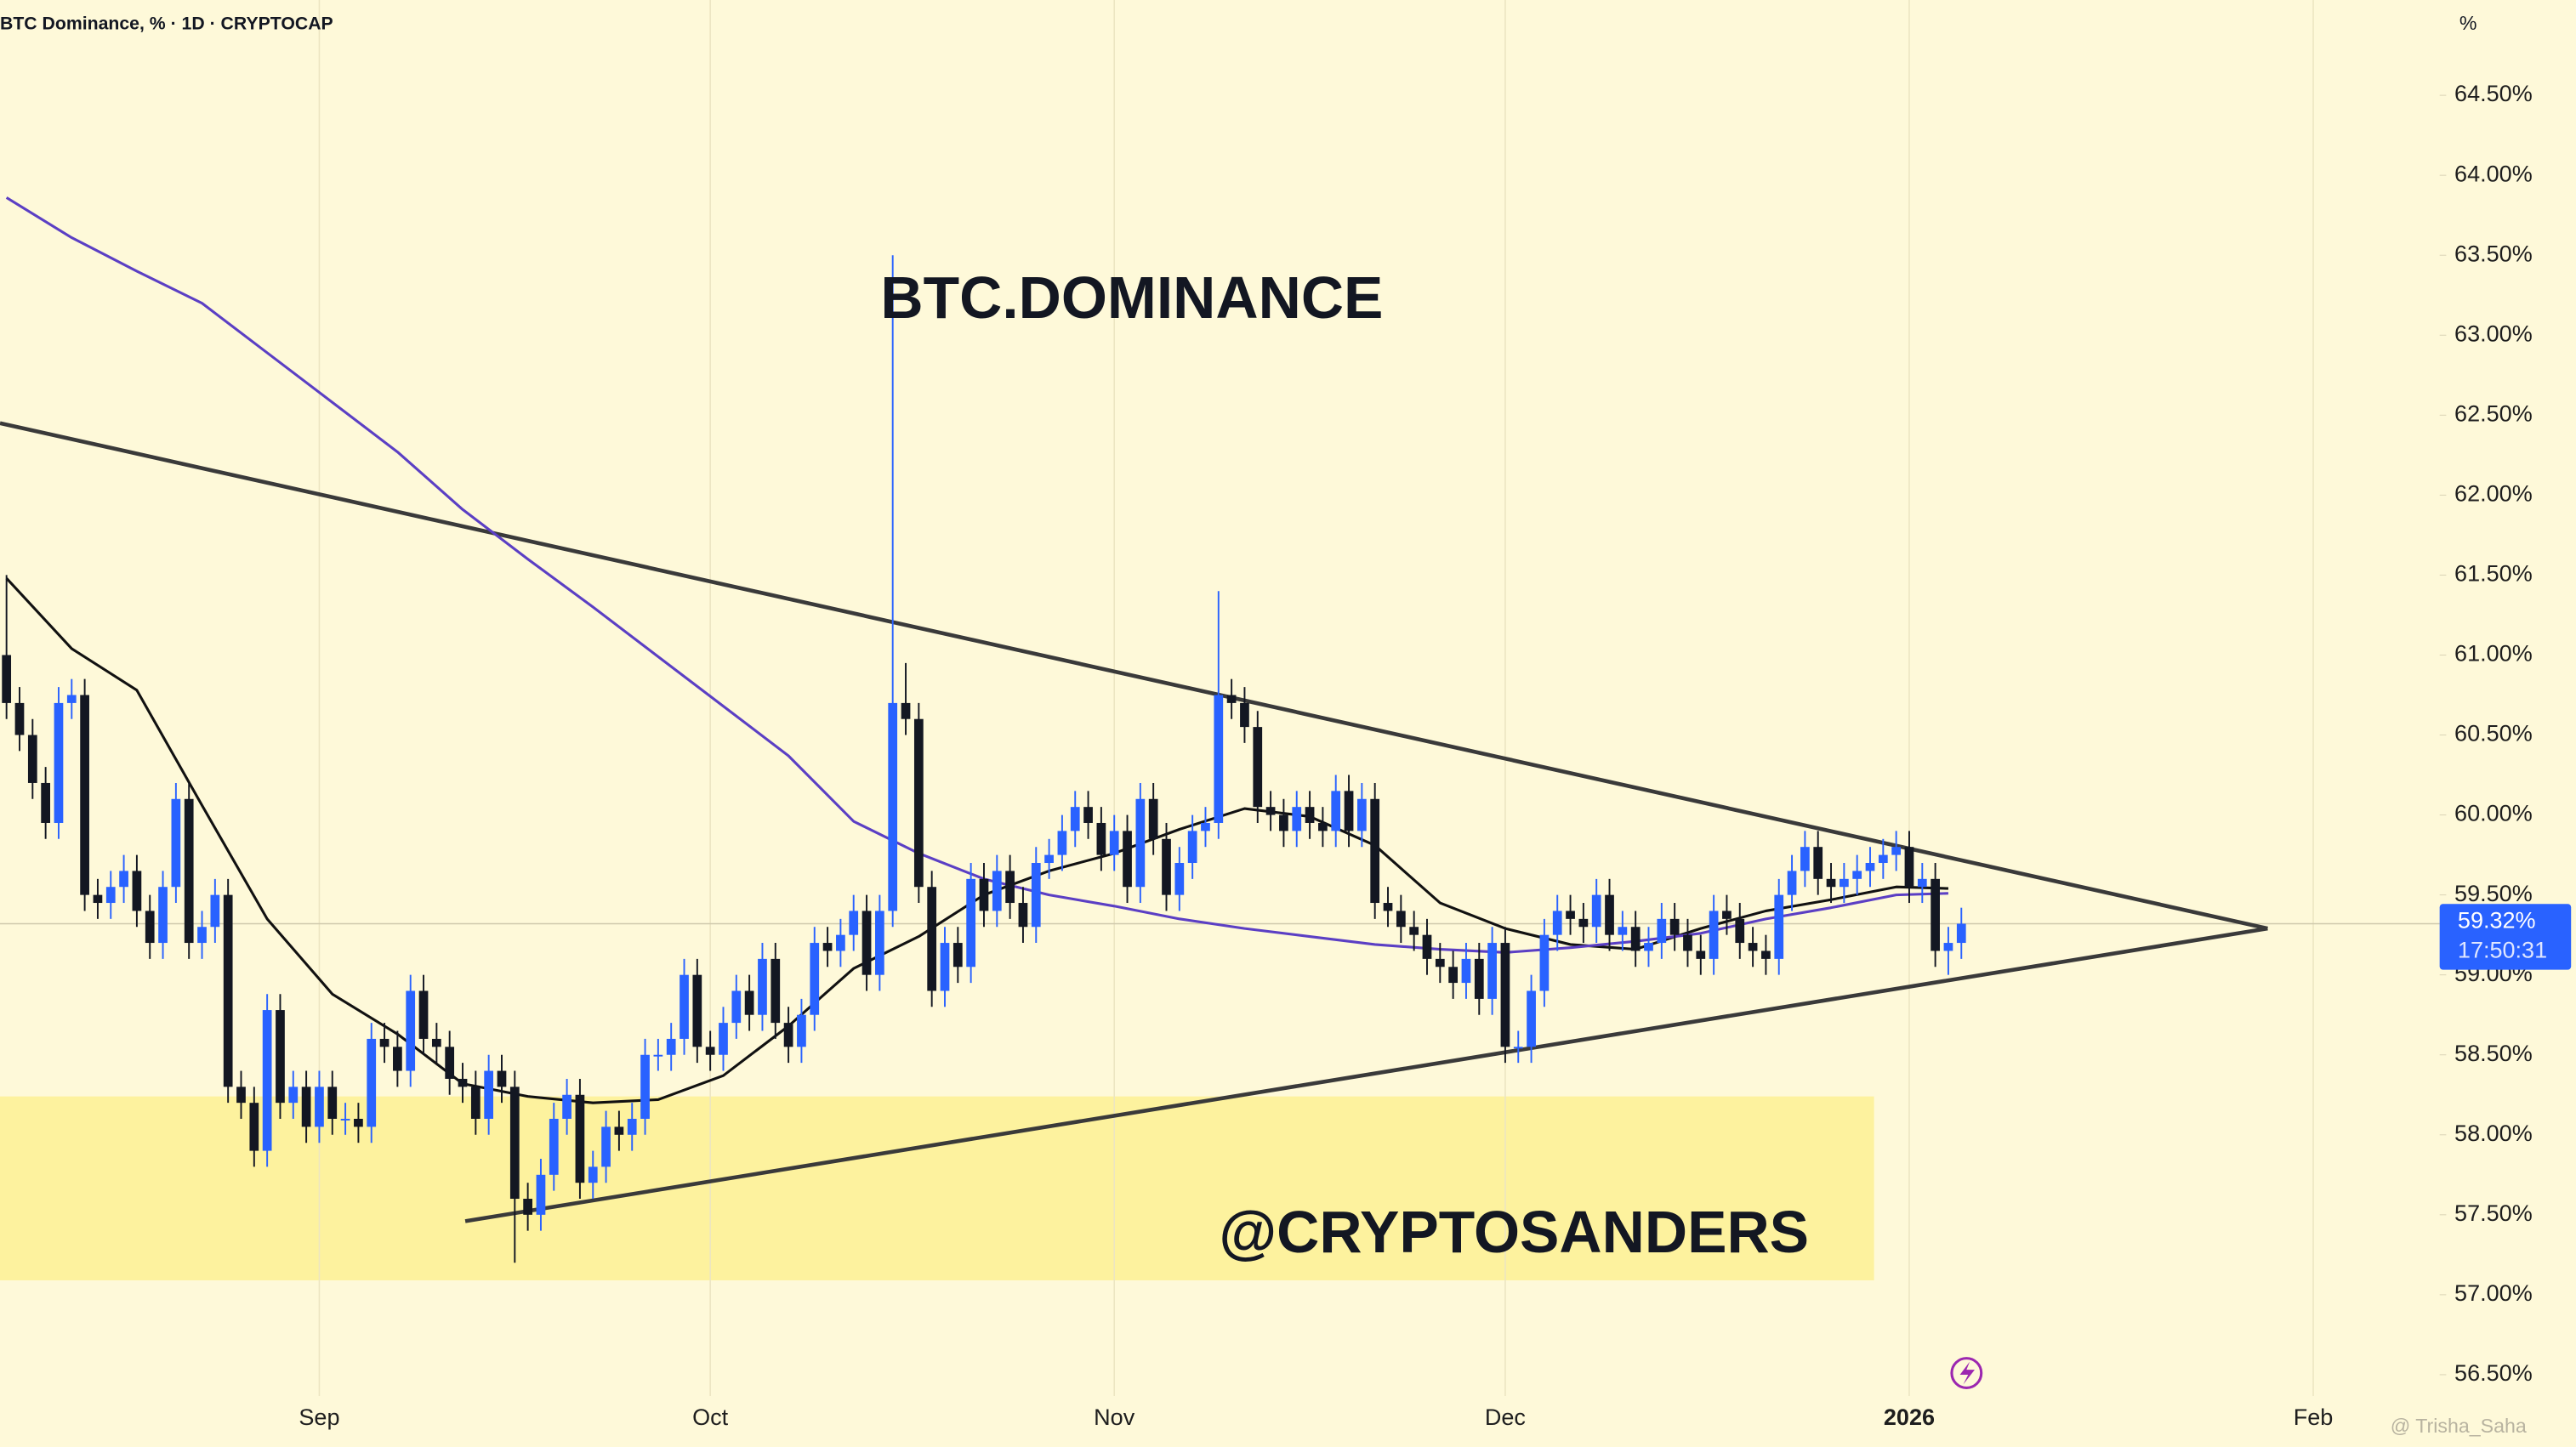 Image resolution: width=2576 pixels, height=1447 pixels. Describe the element at coordinates (1131, 297) in the screenshot. I see `annotation: BTC.DOMINANCE` at that location.